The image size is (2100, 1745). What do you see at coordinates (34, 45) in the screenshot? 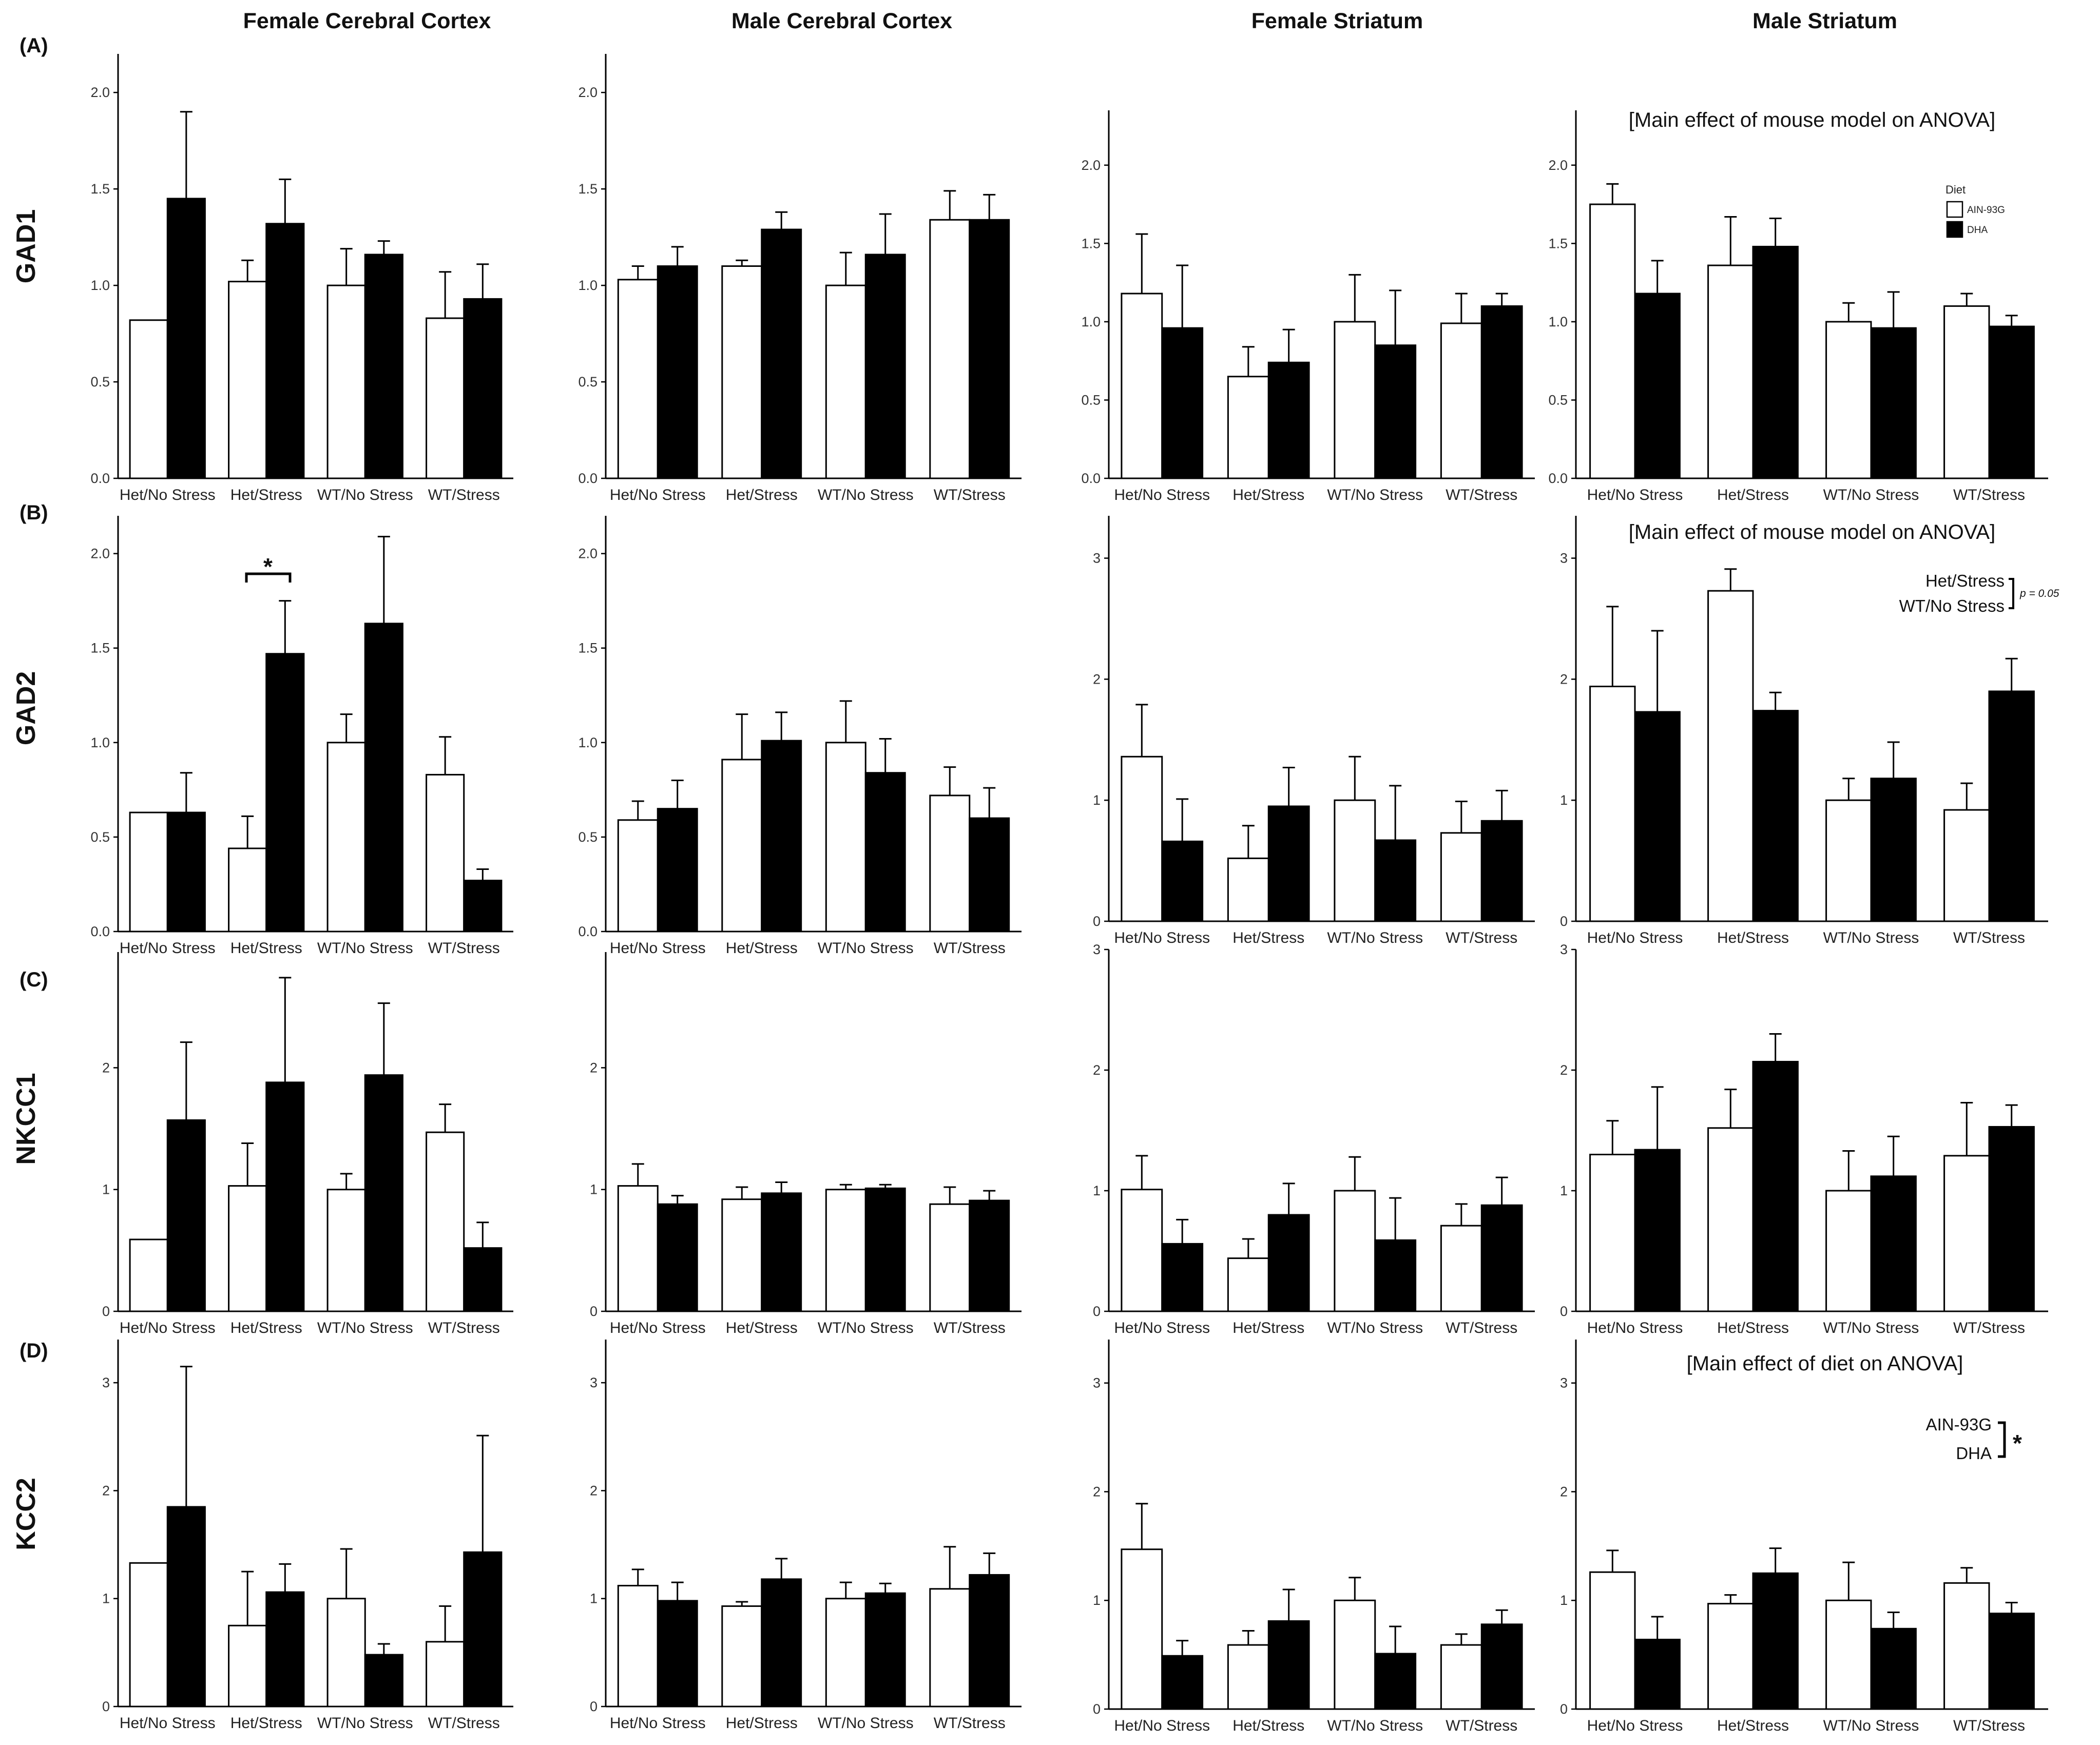
I see `row-label-a: (A)` at bounding box center [34, 45].